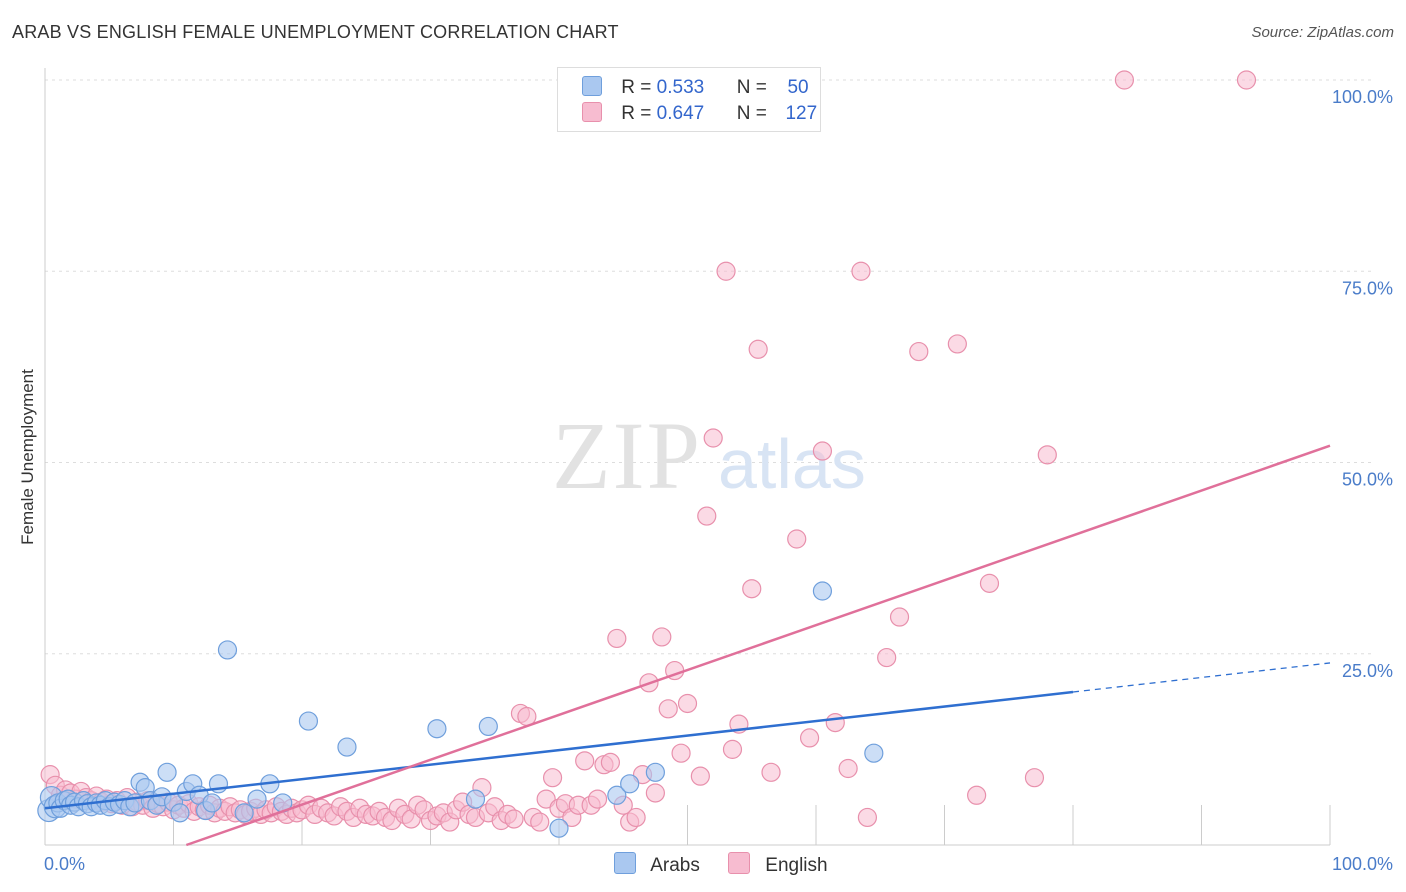  Describe the element at coordinates (1367, 671) in the screenshot. I see `y-tick-label: 25.0%` at that location.